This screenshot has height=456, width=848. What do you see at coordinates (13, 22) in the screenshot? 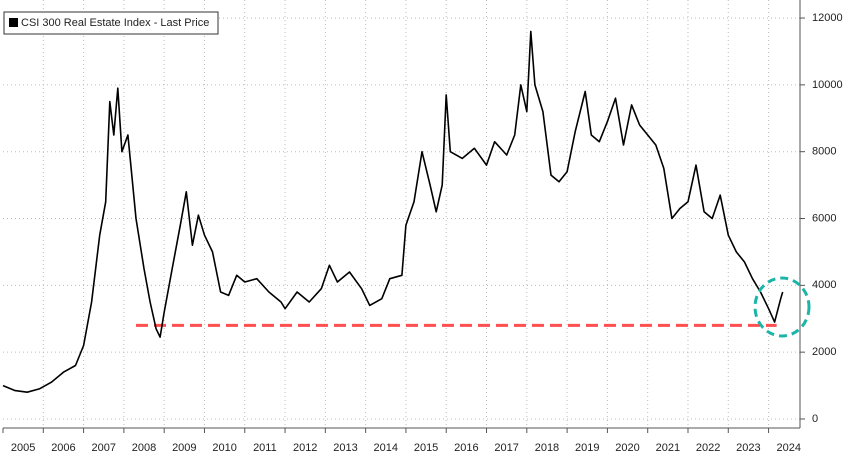
I see `legend-swatch` at bounding box center [13, 22].